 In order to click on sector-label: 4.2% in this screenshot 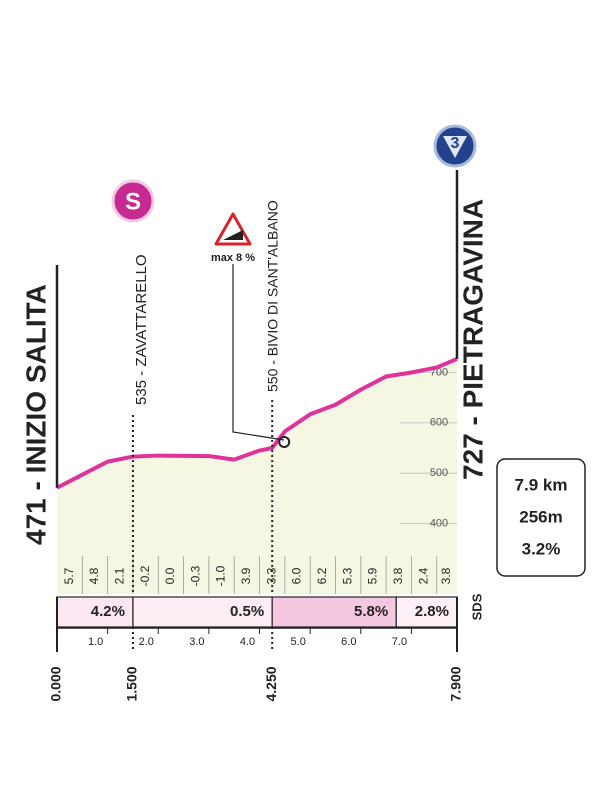, I will do `click(108, 611)`.